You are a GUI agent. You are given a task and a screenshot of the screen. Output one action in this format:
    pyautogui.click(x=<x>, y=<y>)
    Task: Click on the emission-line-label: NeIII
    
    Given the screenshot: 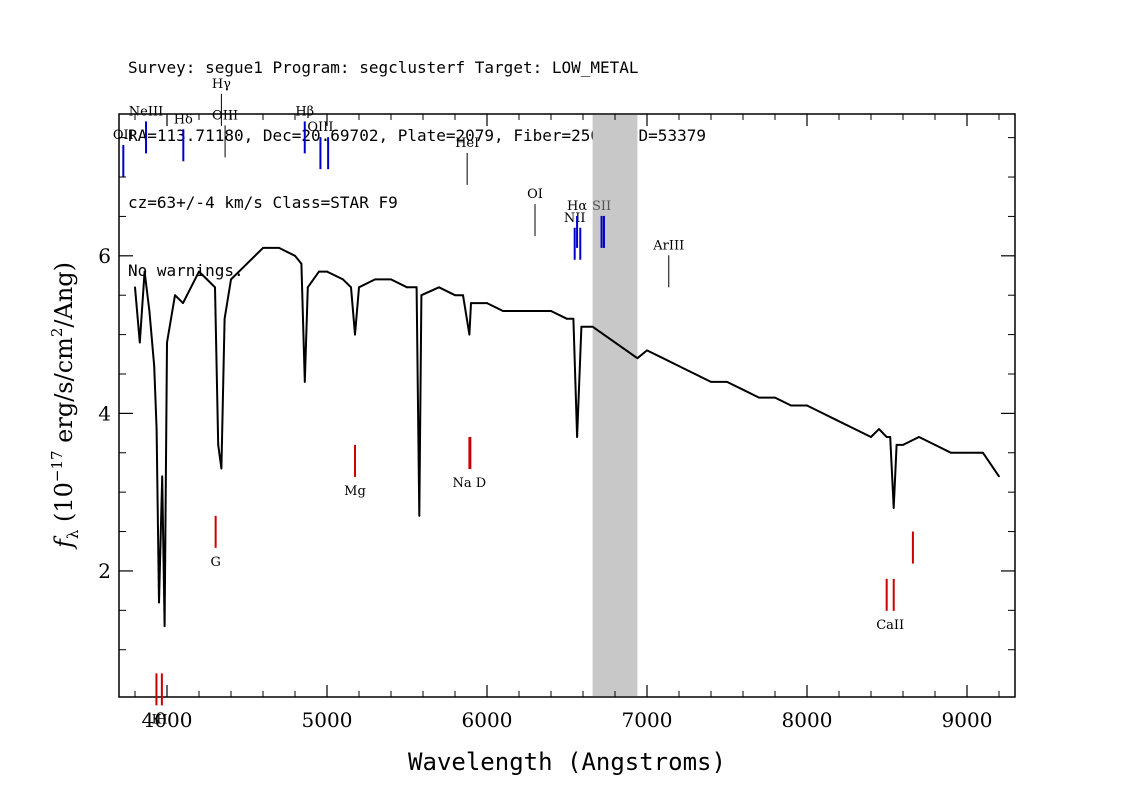 What is the action you would take?
    pyautogui.click(x=146, y=111)
    